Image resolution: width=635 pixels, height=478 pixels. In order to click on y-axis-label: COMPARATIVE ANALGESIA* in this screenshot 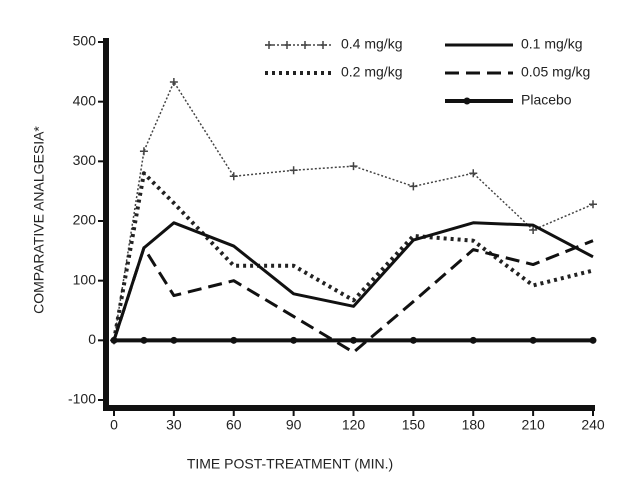, I will do `click(39, 220)`.